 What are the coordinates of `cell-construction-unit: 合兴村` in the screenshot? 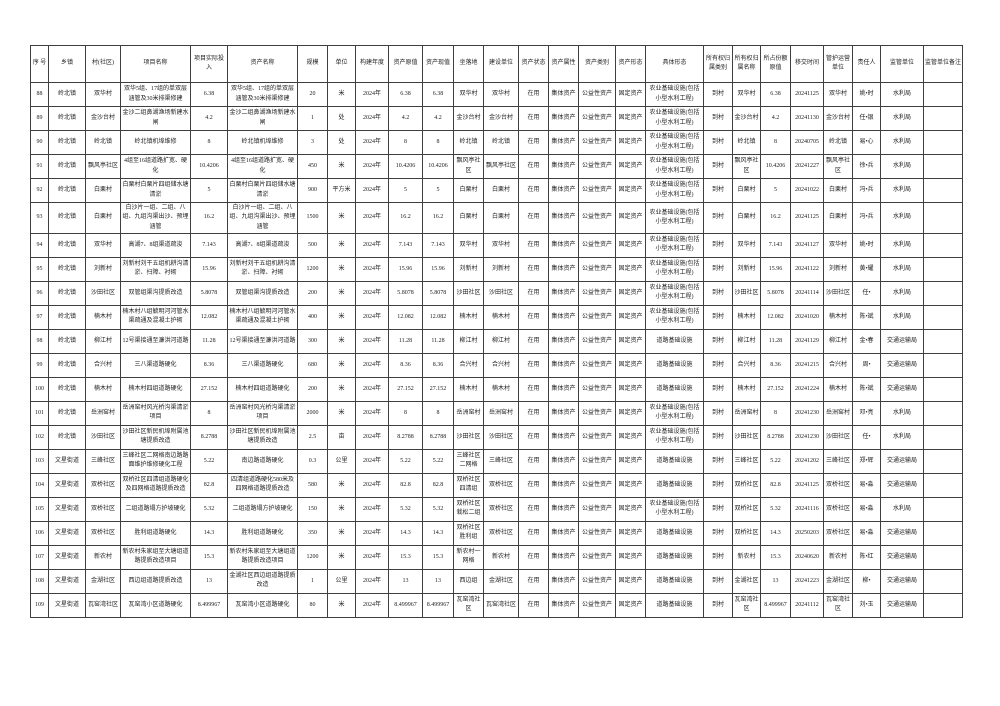 It's located at (501, 365).